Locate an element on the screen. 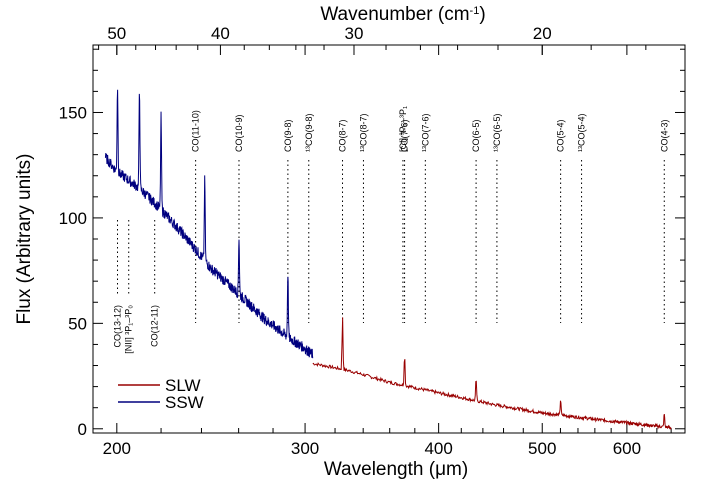 The width and height of the screenshot is (712, 495). x2-tick-label: 20 is located at coordinates (542, 33).